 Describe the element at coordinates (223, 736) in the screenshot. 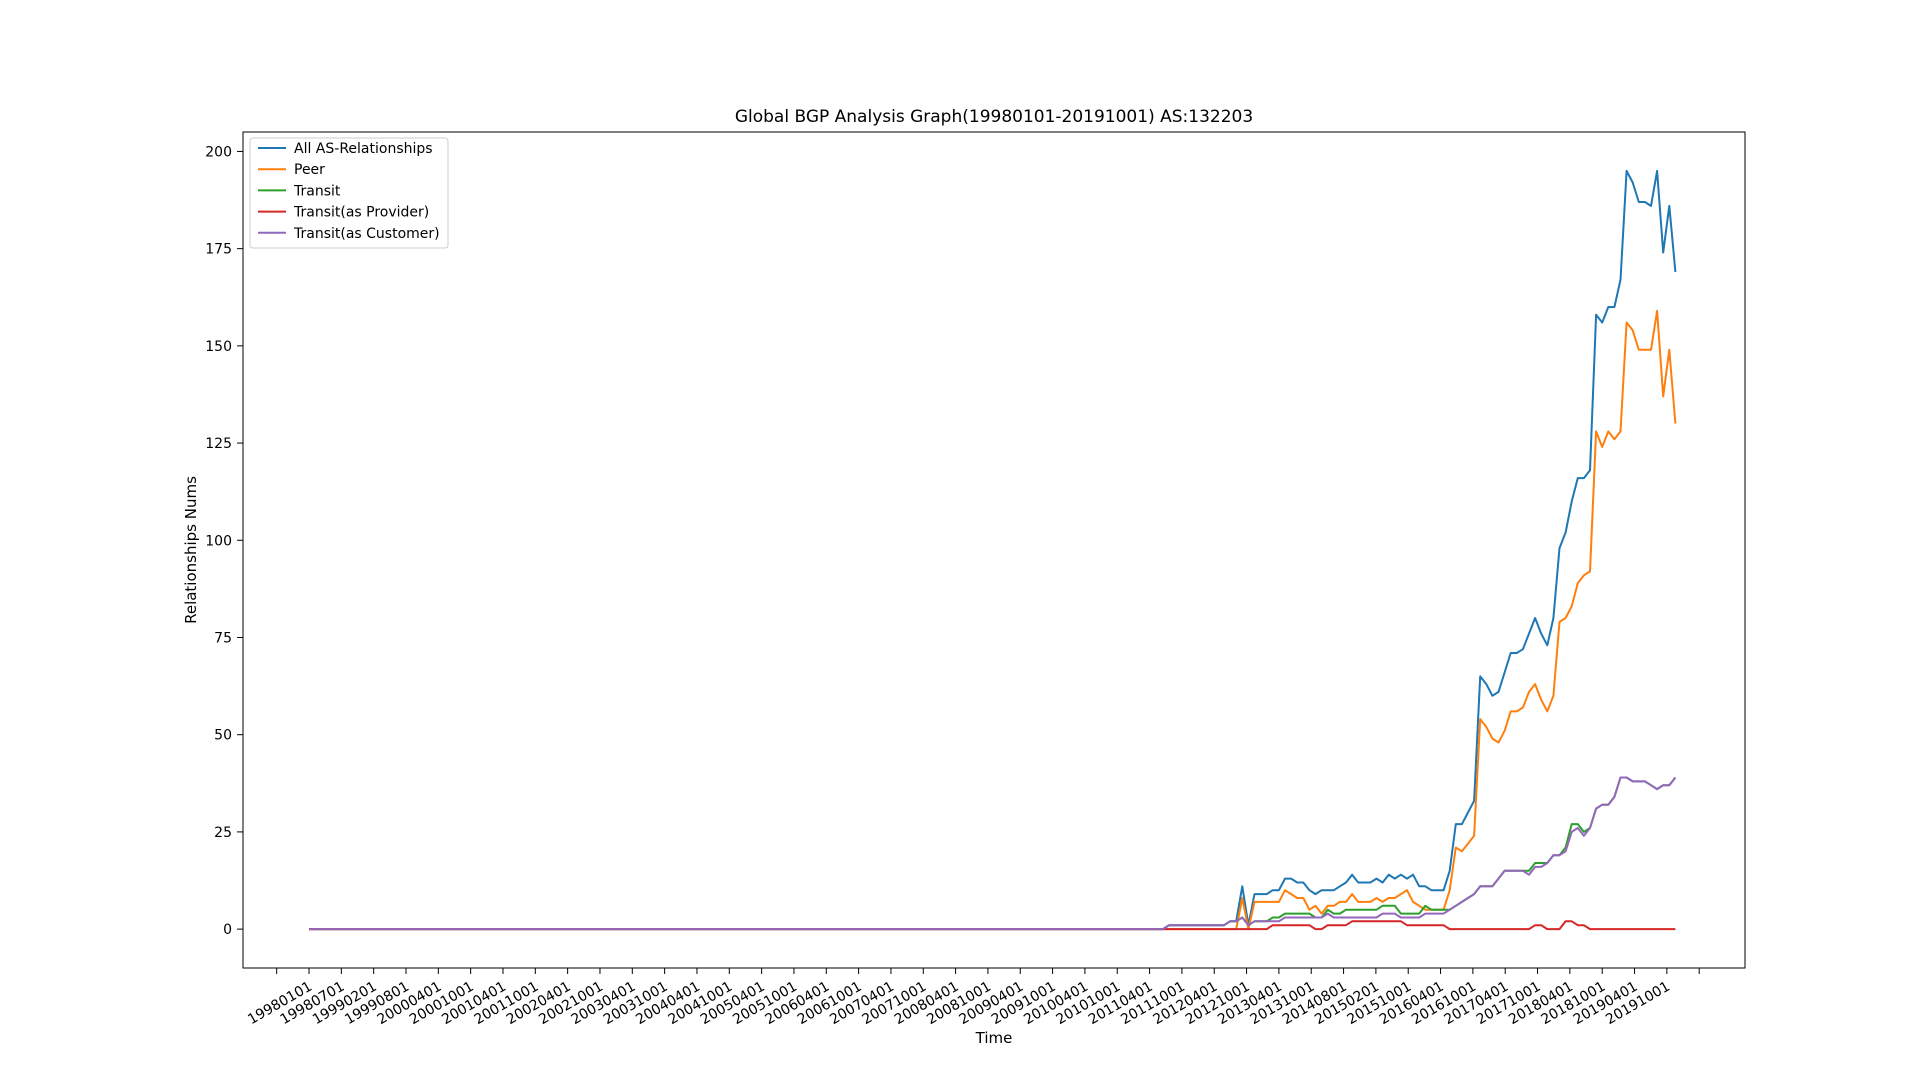

I see `y-tick-label: 50` at that location.